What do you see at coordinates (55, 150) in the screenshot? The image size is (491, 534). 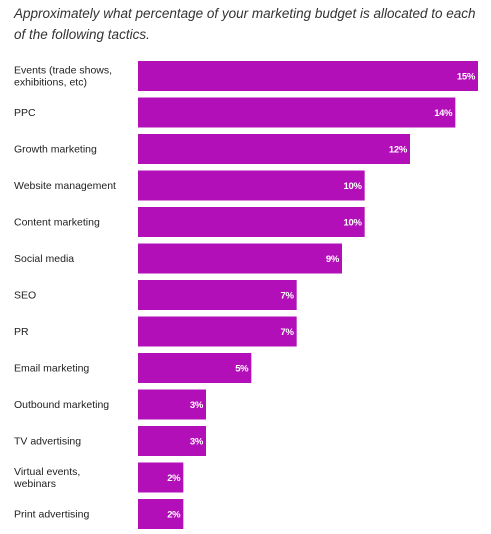 I see `category-label-2: Growth marketing` at bounding box center [55, 150].